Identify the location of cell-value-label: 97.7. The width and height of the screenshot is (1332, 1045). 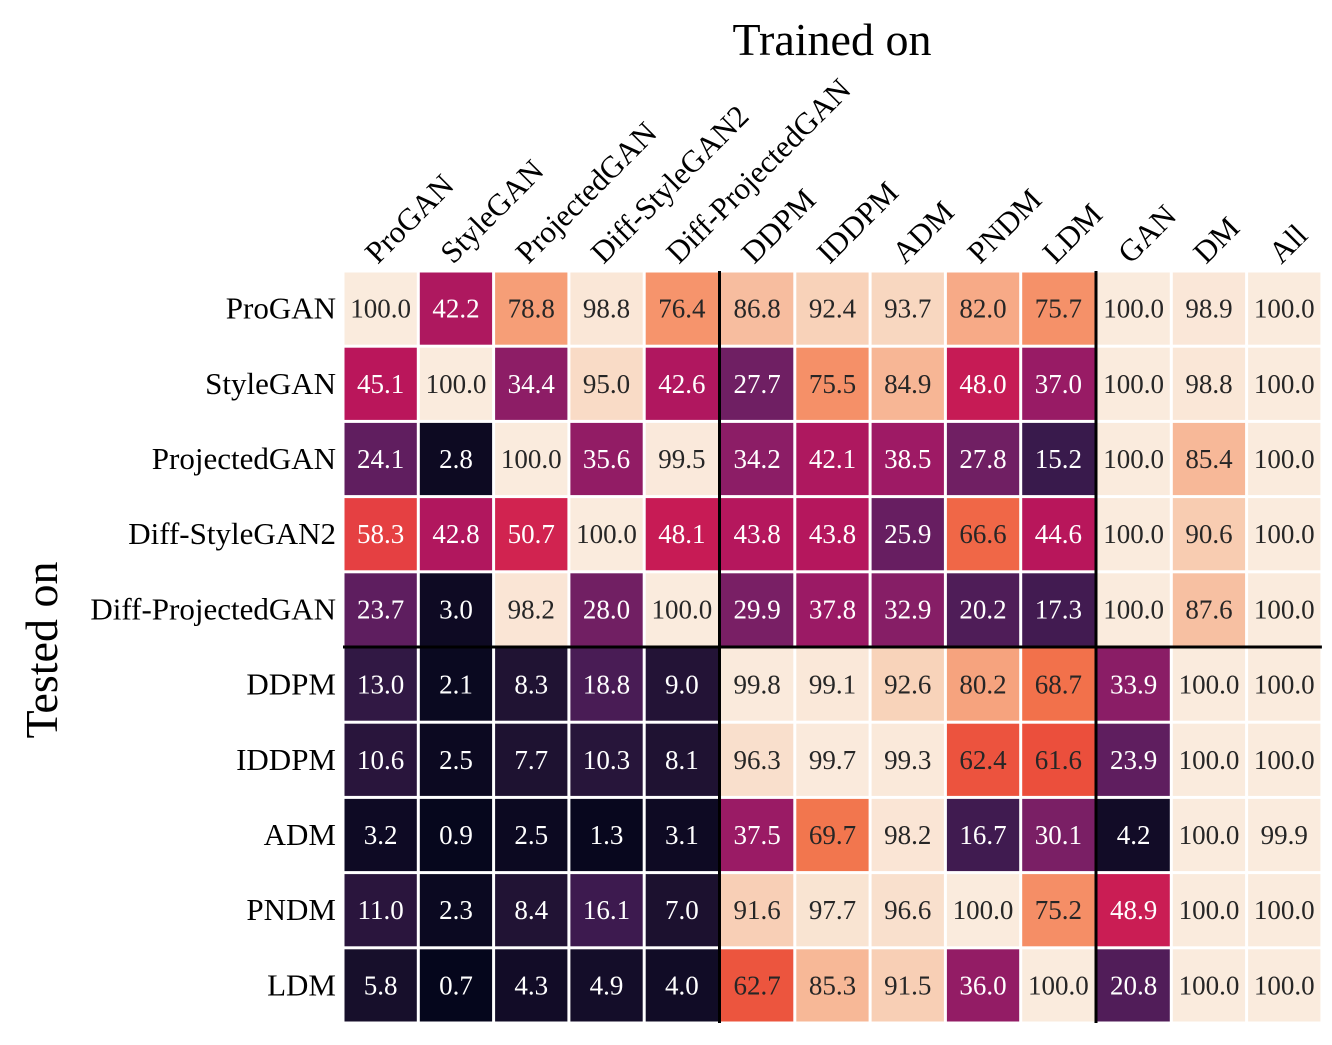
(832, 910).